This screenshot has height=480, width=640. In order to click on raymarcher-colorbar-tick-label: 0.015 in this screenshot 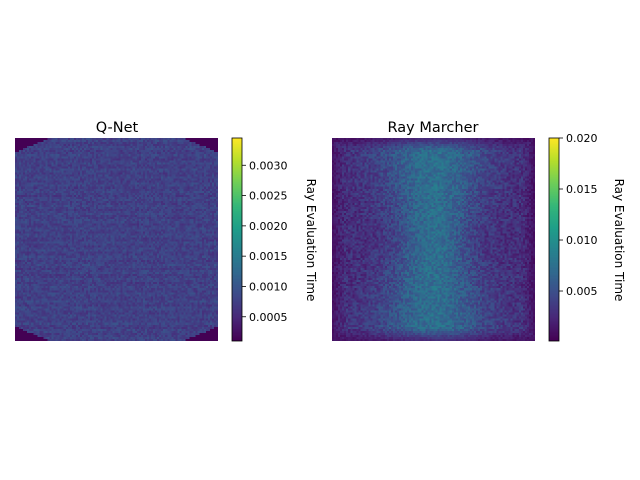, I will do `click(582, 189)`.